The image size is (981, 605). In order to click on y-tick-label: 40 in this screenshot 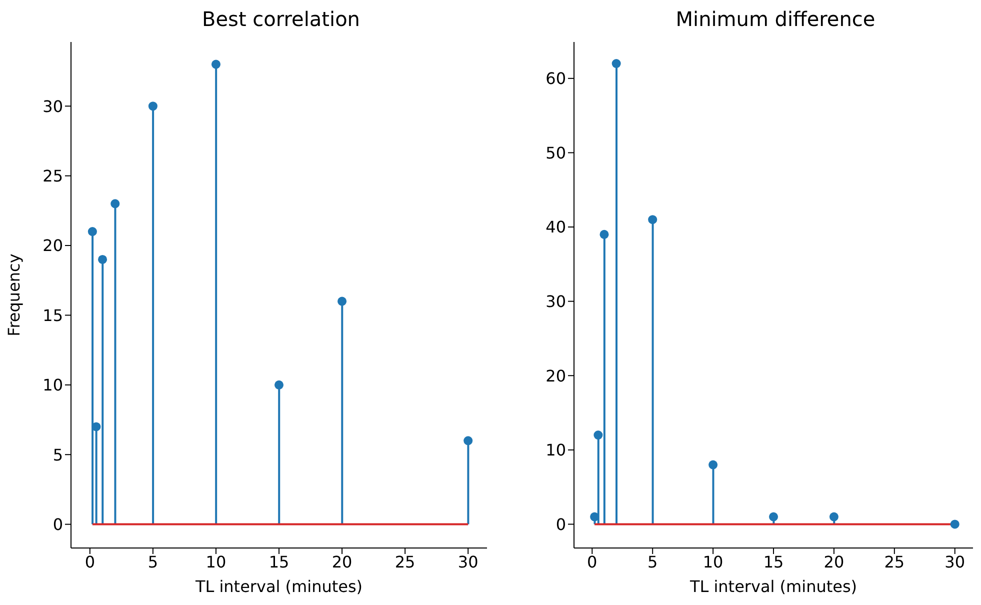, I will do `click(556, 227)`.